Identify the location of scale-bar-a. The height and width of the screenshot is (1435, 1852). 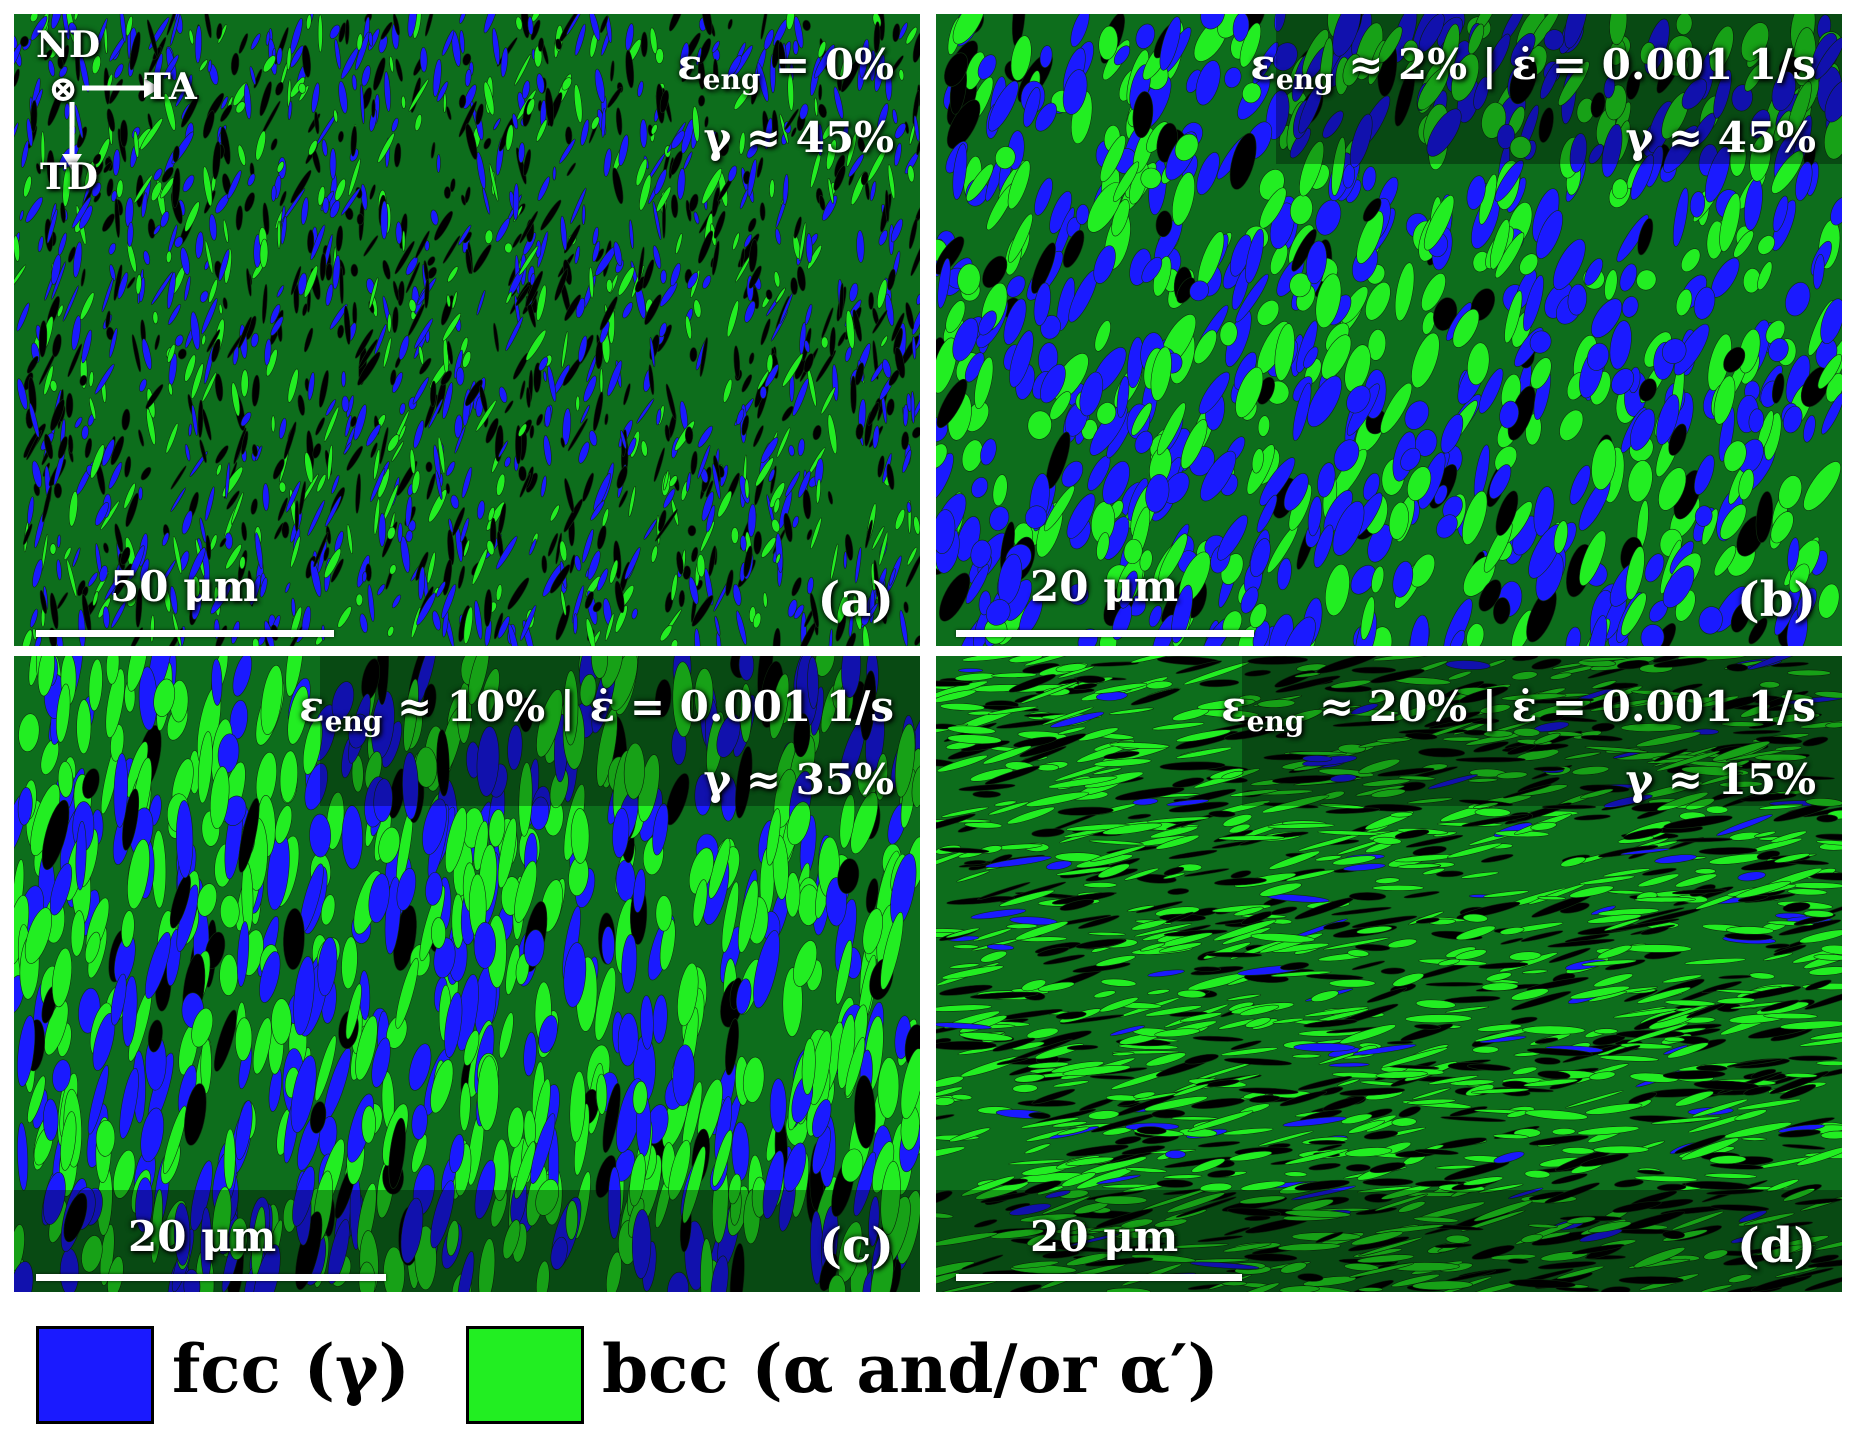
(185, 633).